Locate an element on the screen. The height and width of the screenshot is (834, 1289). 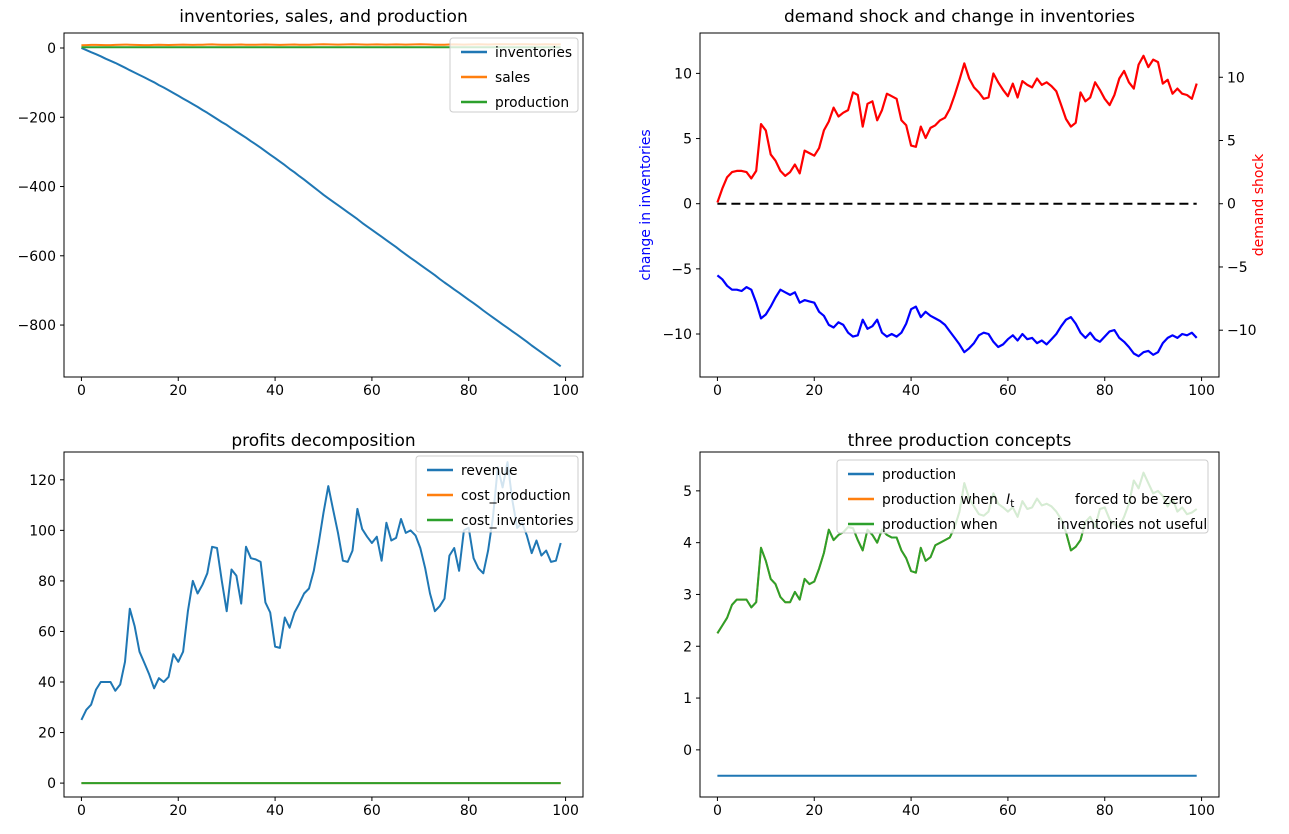
axis-label-right: demand shock is located at coordinates (1259, 204).